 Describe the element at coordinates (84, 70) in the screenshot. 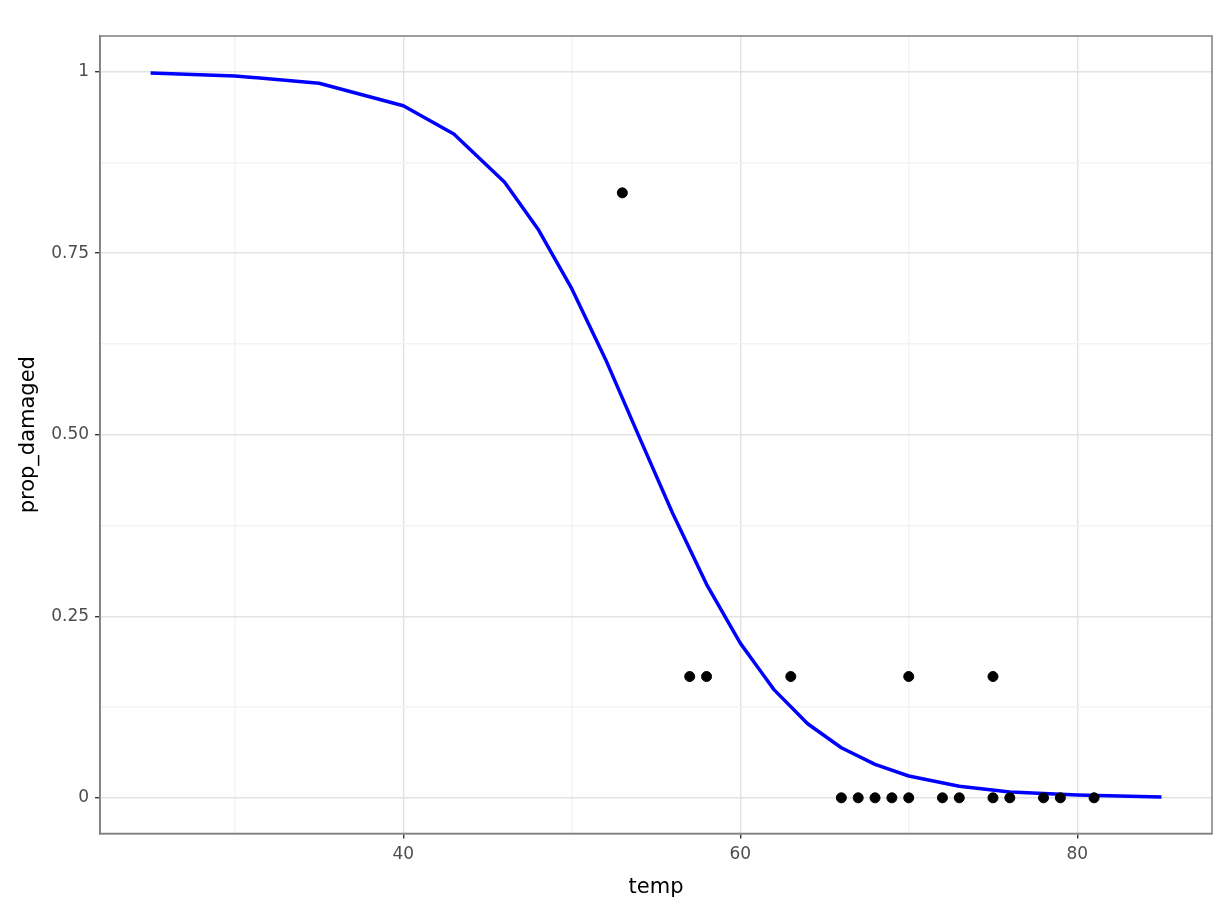

I see `y-tick-label: 1` at that location.